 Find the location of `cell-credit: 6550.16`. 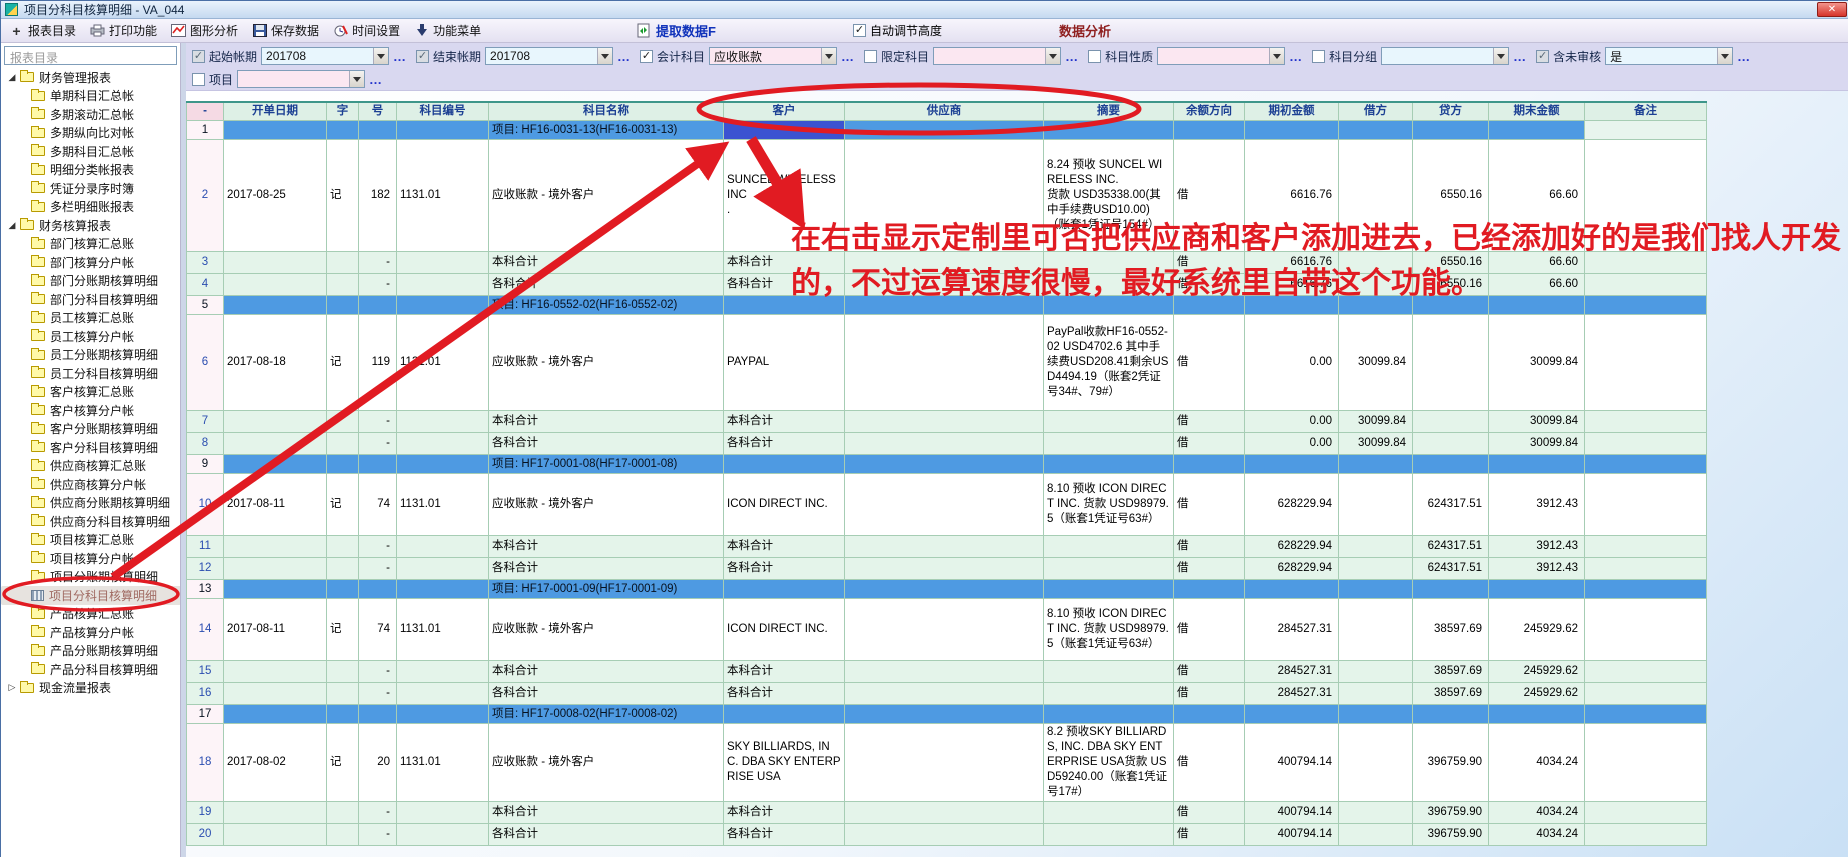

cell-credit: 6550.16 is located at coordinates (1450, 284).